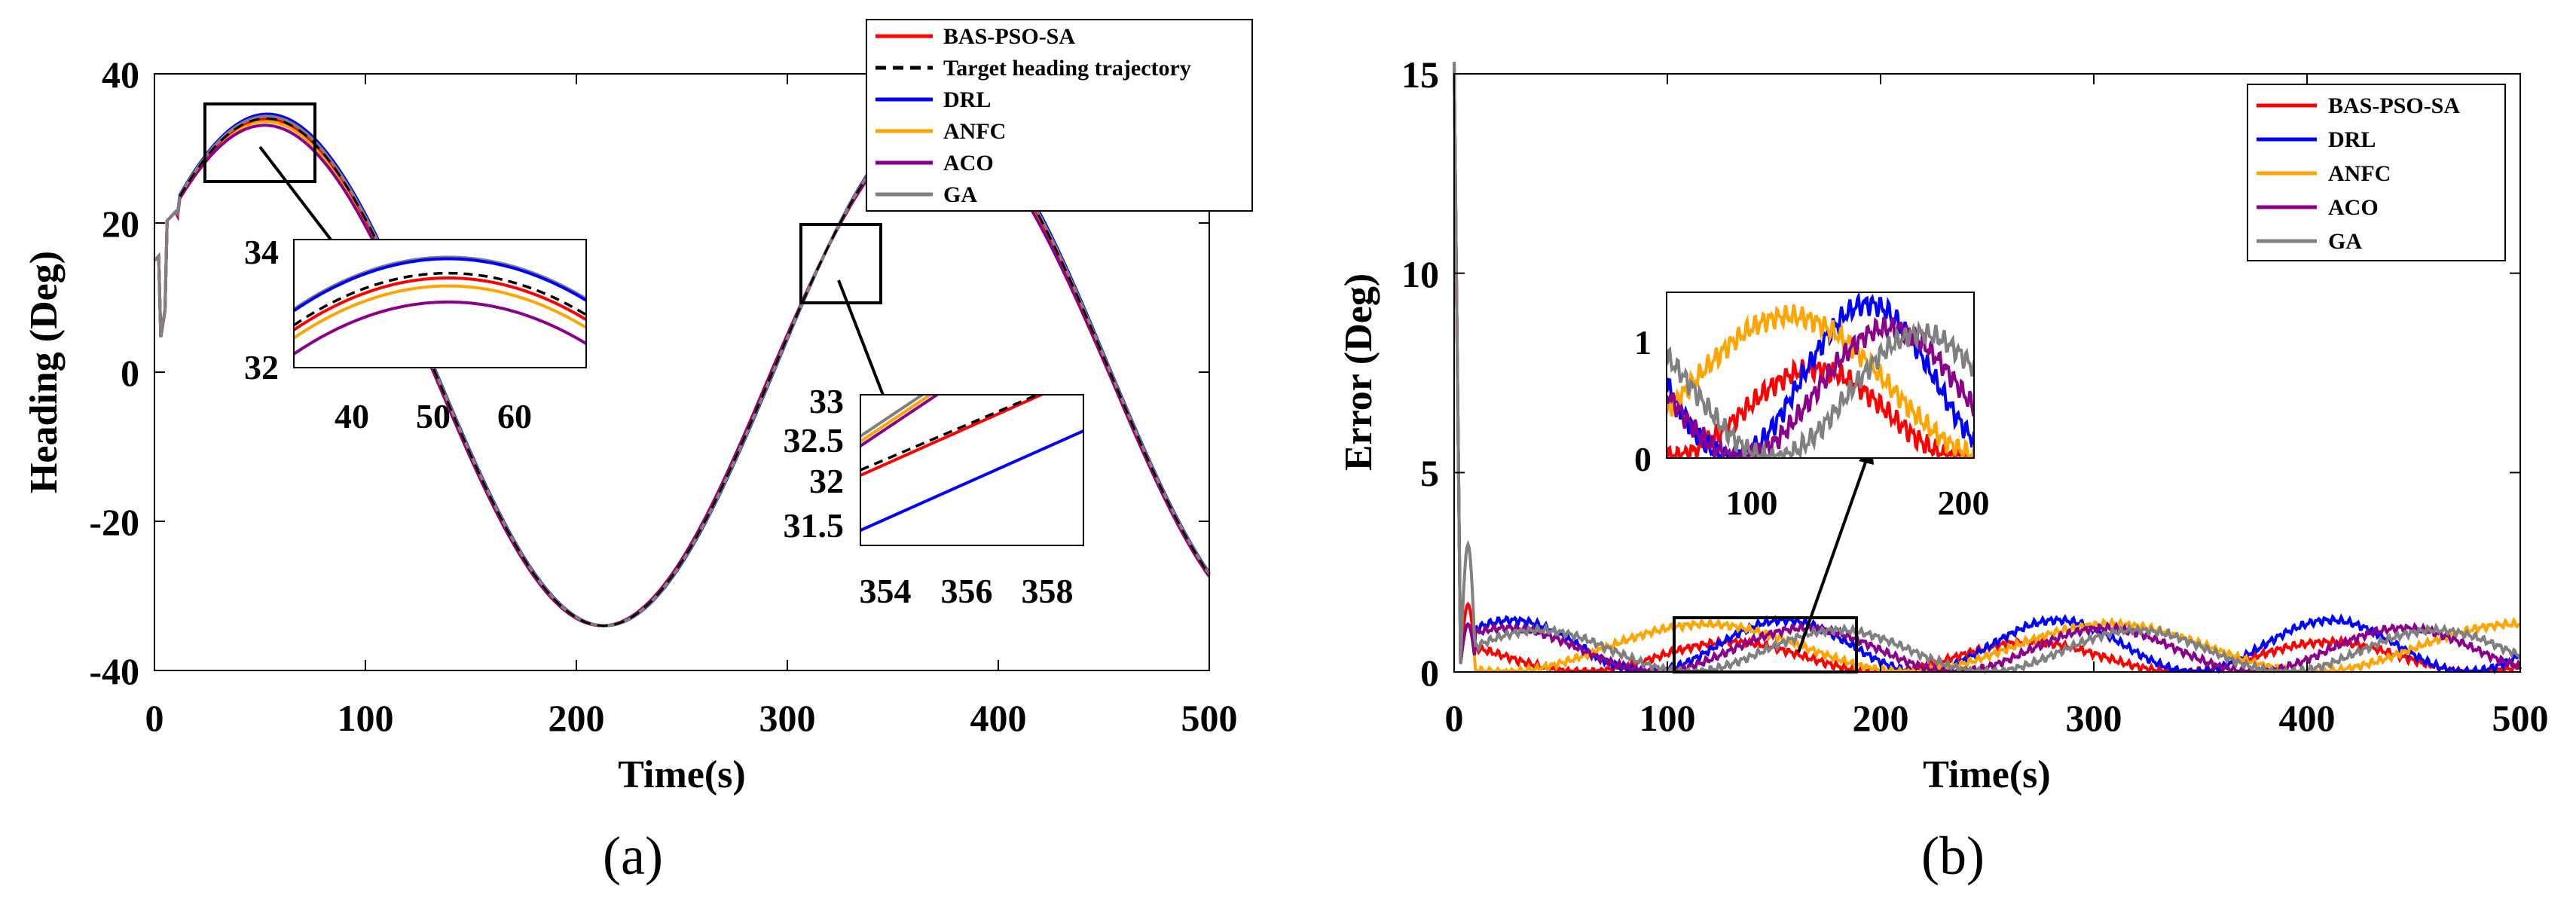 The width and height of the screenshot is (2576, 904). Describe the element at coordinates (2307, 718) in the screenshot. I see `panel-b-xtick: 400` at that location.